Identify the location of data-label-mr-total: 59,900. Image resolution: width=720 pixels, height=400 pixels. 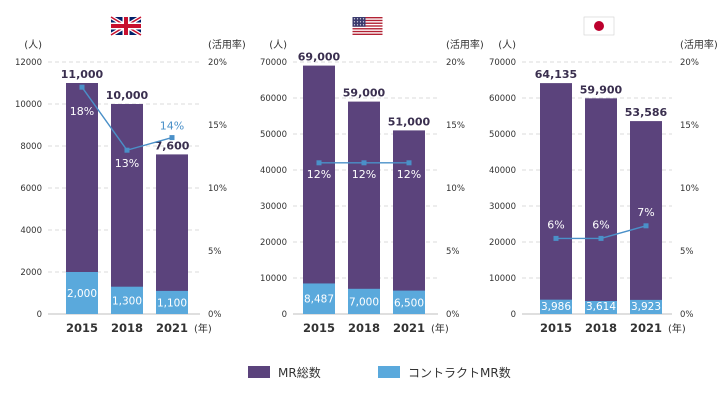
(601, 89).